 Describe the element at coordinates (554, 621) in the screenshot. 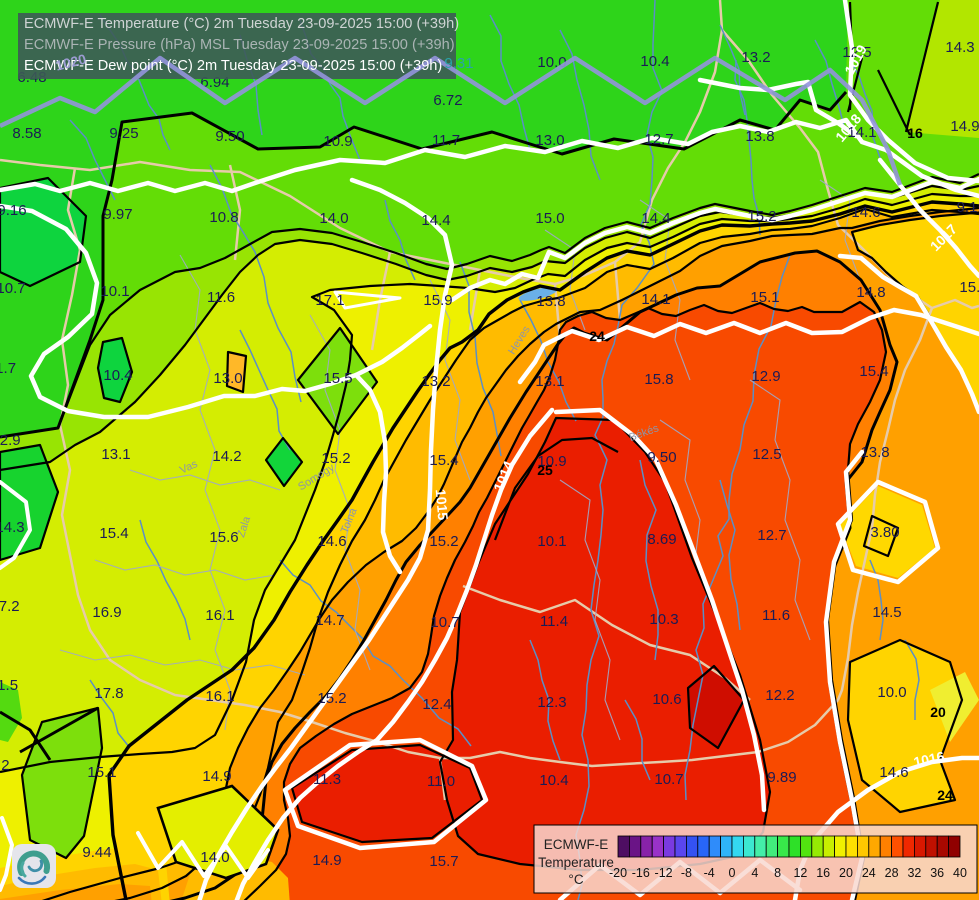

I see `svg-text: 11.4` at that location.